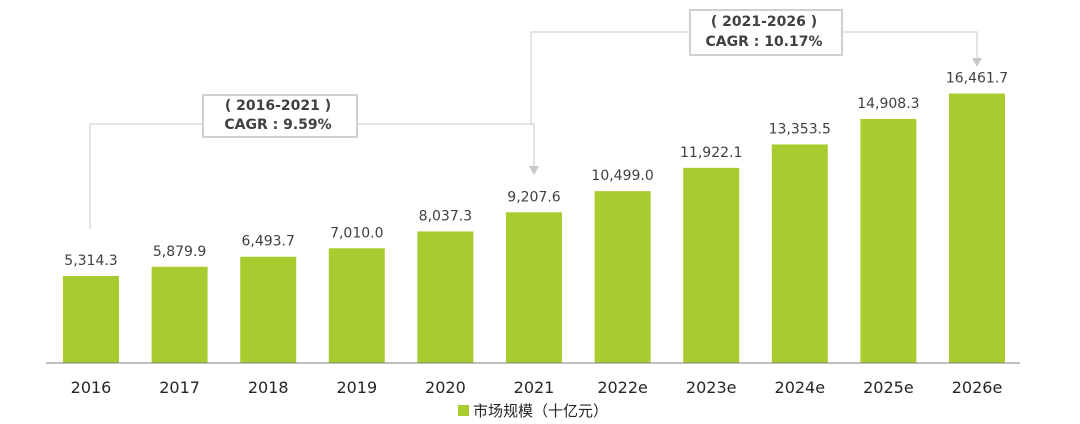 The height and width of the screenshot is (424, 1080). Describe the element at coordinates (888, 241) in the screenshot. I see `bar-2025e` at that location.